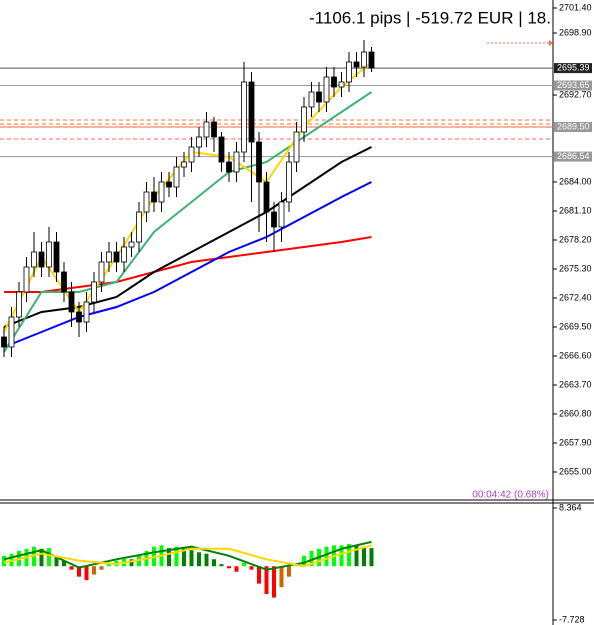 This screenshot has height=625, width=594. What do you see at coordinates (575, 442) in the screenshot?
I see `y-tick-label: 2657.90` at bounding box center [575, 442].